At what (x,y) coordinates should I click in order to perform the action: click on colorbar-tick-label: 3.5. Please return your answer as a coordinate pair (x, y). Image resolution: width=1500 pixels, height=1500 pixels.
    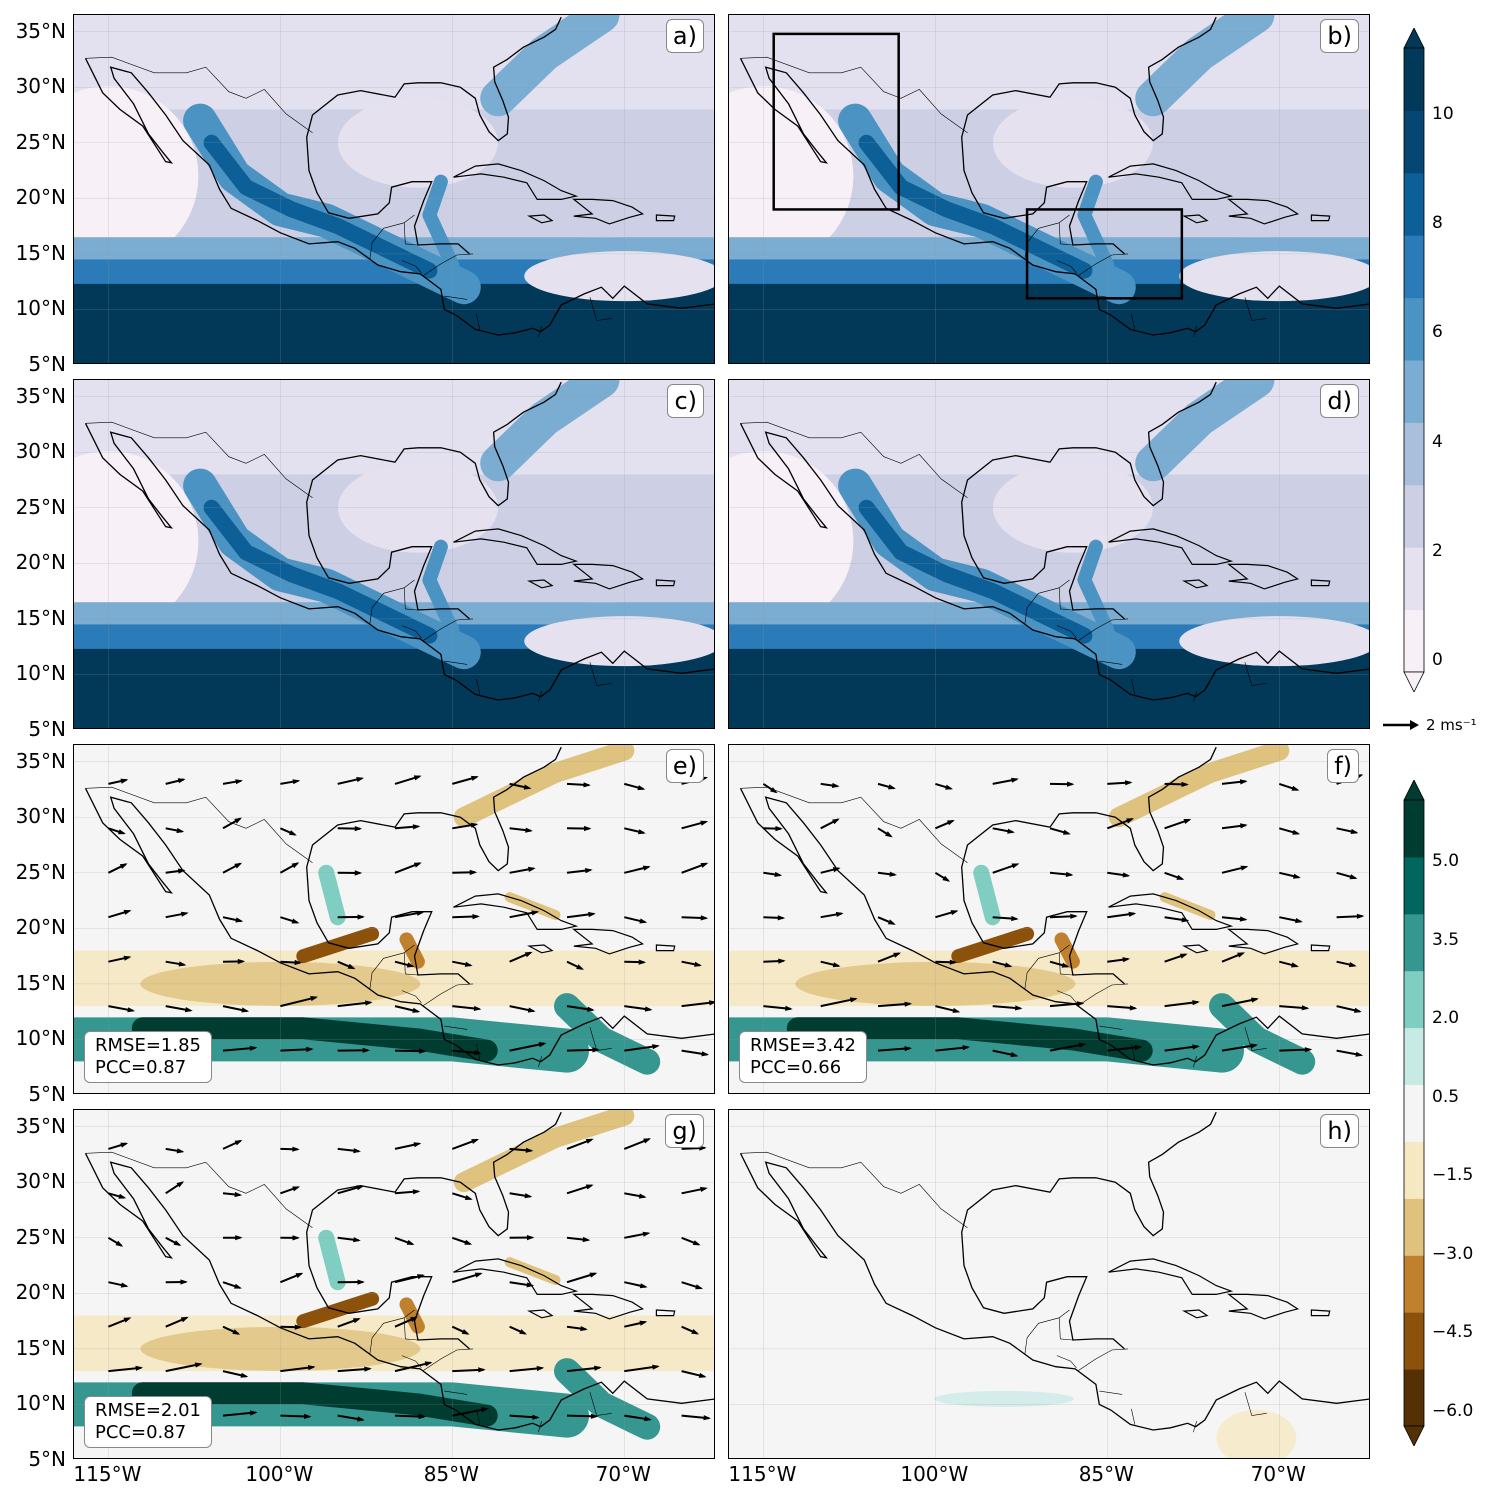
    Looking at the image, I should click on (1446, 939).